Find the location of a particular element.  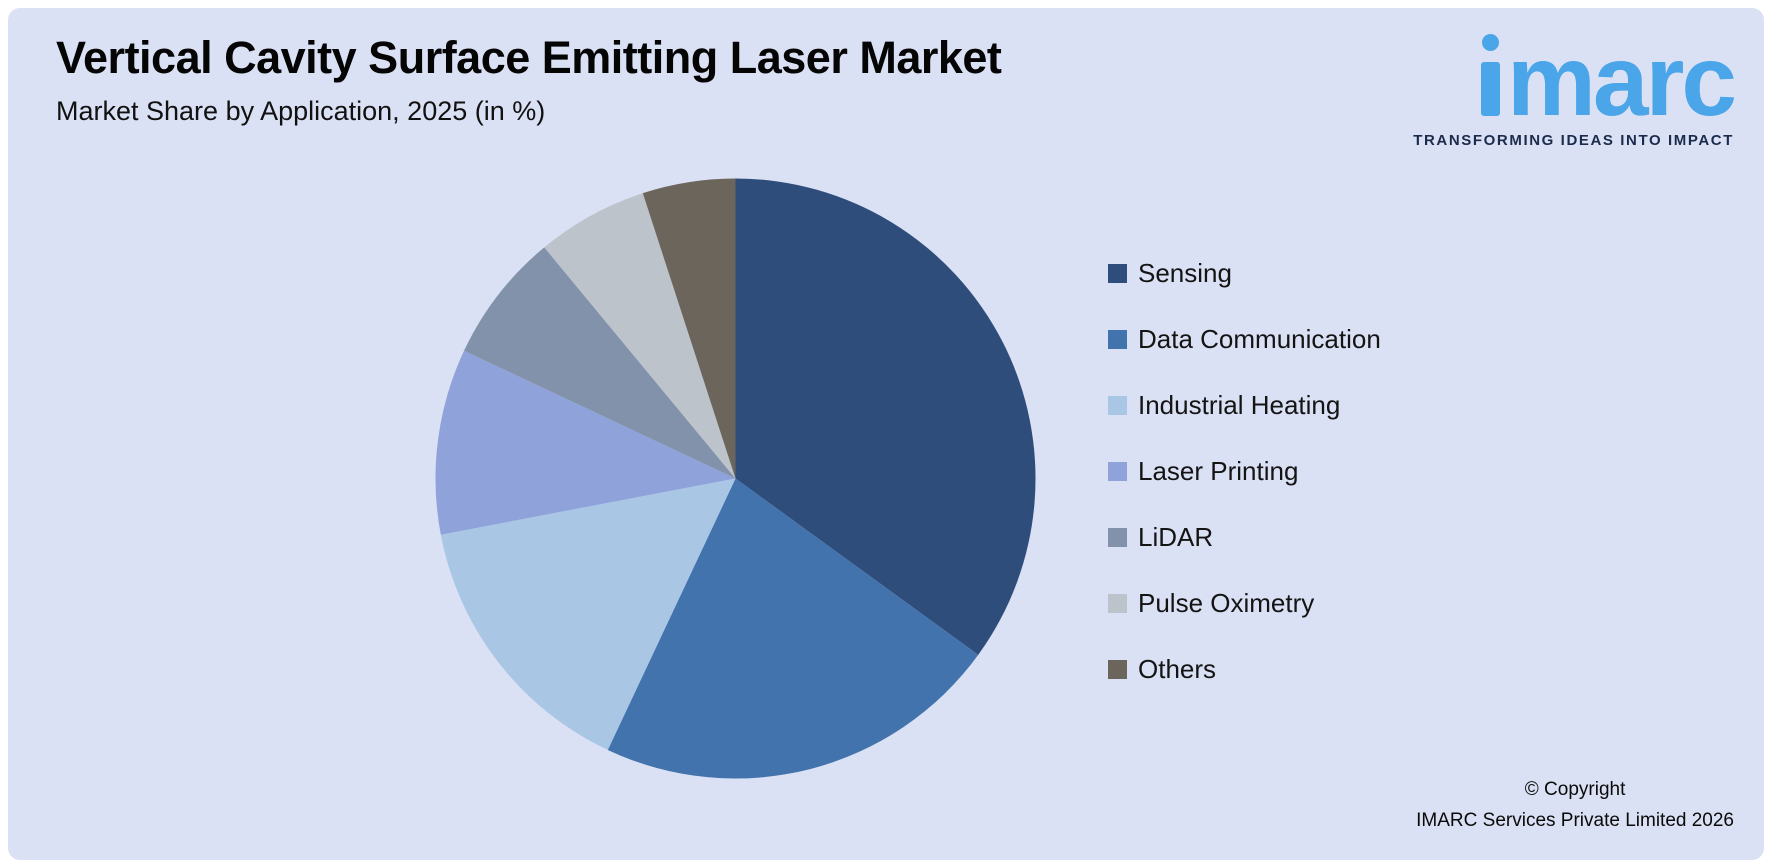

legend-label: Pulse Oximetry is located at coordinates (1226, 602).